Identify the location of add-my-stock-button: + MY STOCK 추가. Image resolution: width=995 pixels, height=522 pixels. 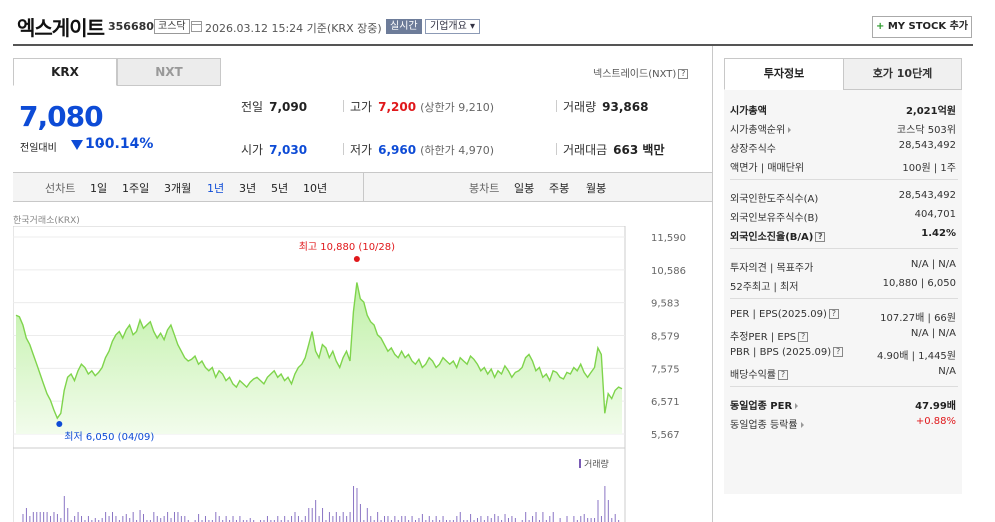
(922, 27).